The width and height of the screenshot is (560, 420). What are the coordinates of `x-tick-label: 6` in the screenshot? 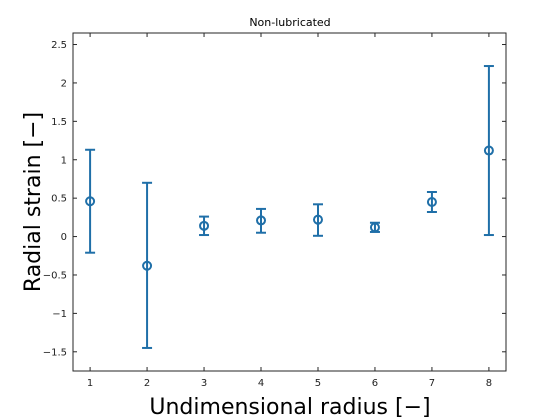 It's located at (375, 383).